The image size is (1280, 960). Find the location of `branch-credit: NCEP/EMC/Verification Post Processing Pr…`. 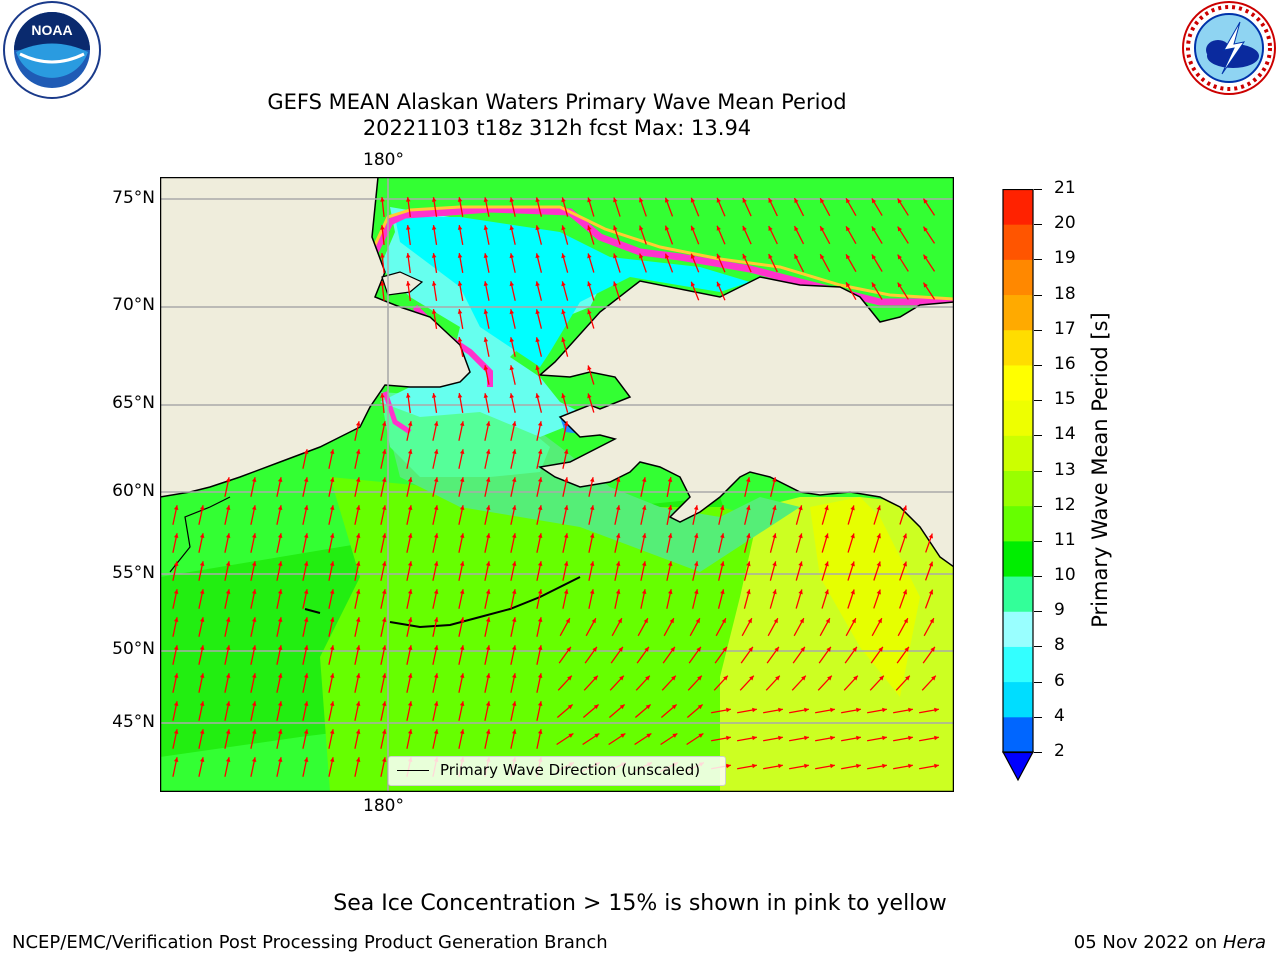

branch-credit: NCEP/EMC/Verification Post Processing Pr… is located at coordinates (310, 942).